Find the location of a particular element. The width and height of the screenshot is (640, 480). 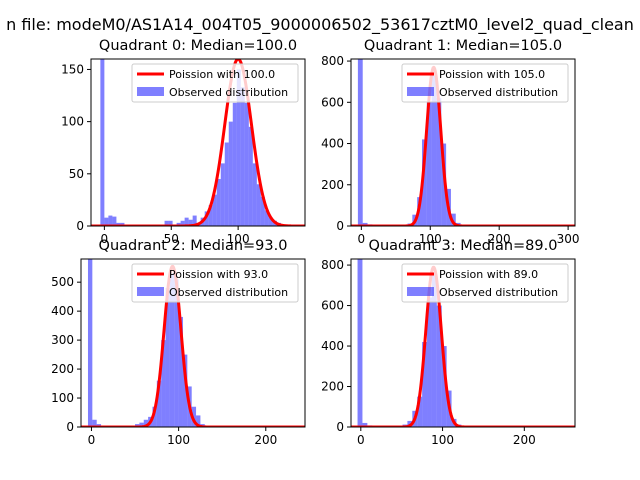

legend-label-fit: Poission with 89.0 is located at coordinates (488, 274).